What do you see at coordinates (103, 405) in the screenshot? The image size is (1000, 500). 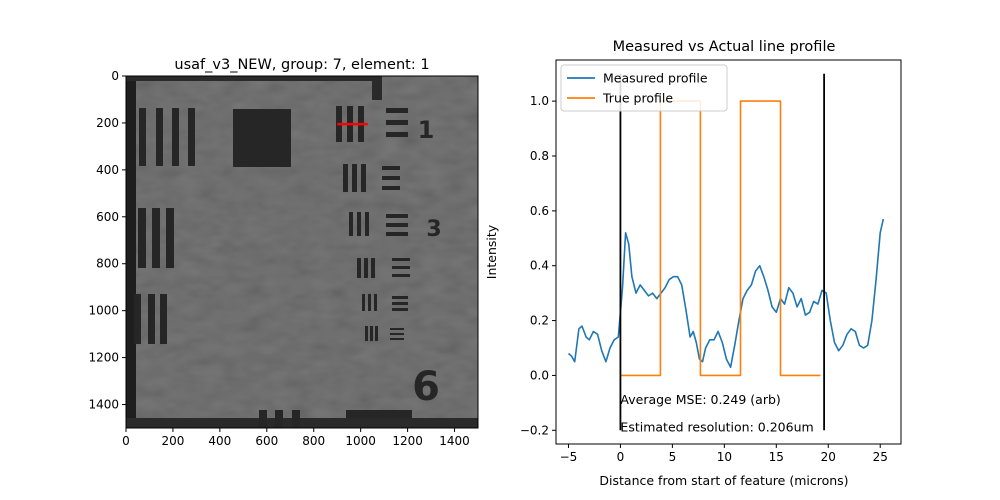 I see `image-y-tick-label: 1400` at bounding box center [103, 405].